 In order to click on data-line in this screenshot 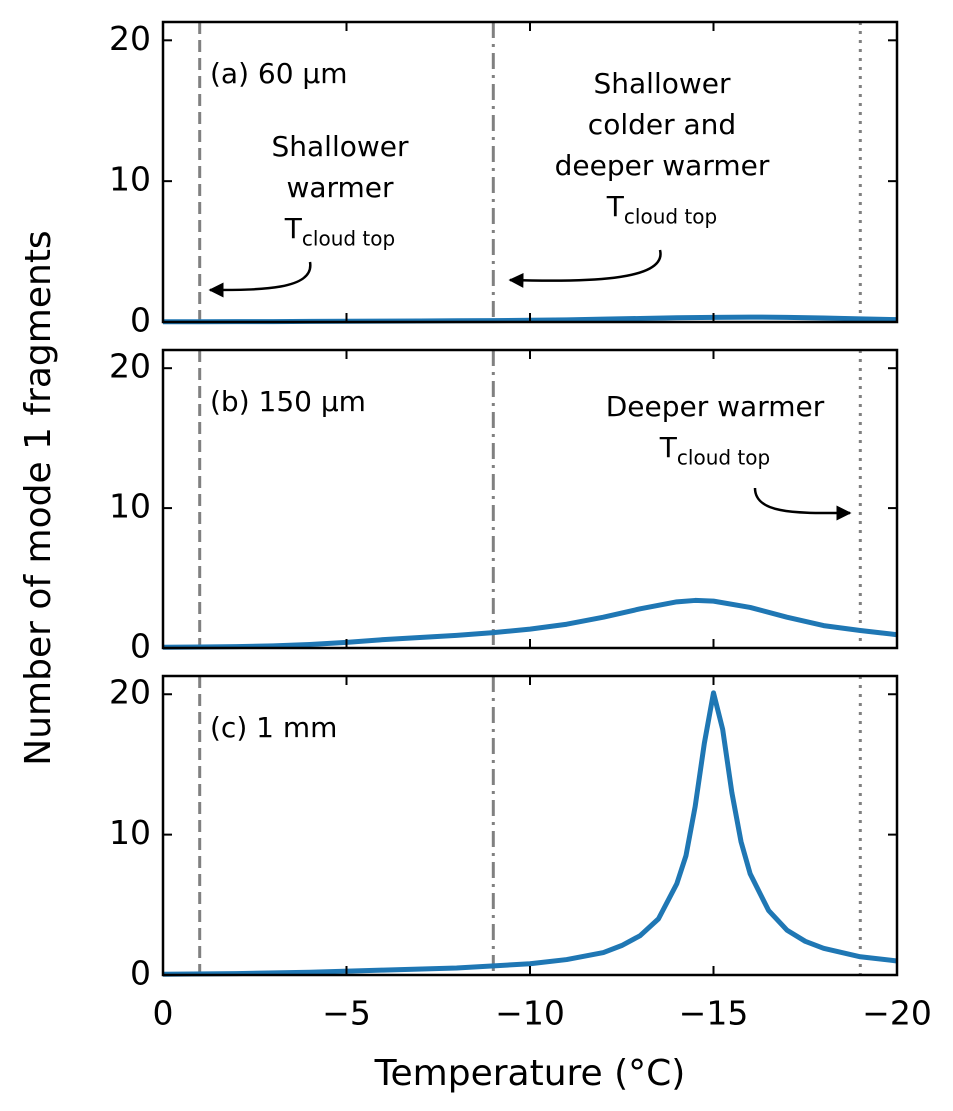, I will do `click(530, 623)`.